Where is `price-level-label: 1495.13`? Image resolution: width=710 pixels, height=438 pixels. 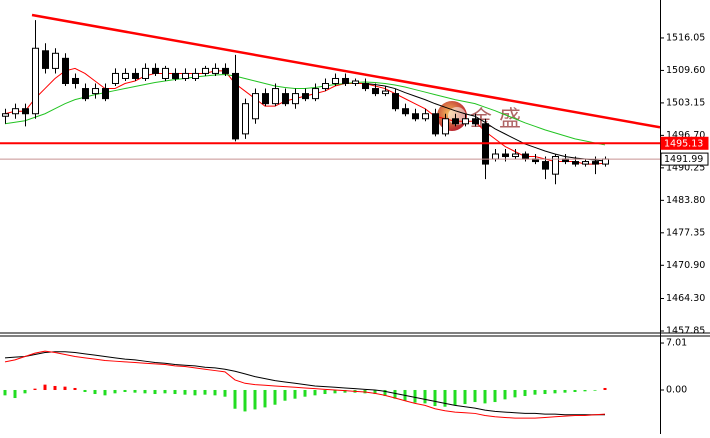
price-level-label: 1495.13 is located at coordinates (683, 143).